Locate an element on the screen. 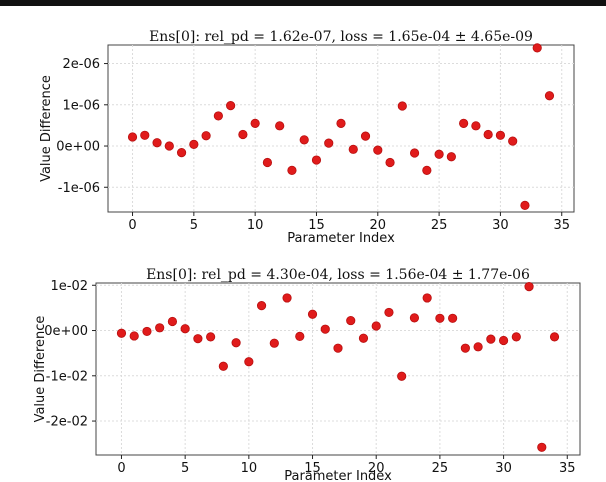 Image resolution: width=606 pixels, height=482 pixels. y-tick-label: 2e-06 is located at coordinates (81, 64).